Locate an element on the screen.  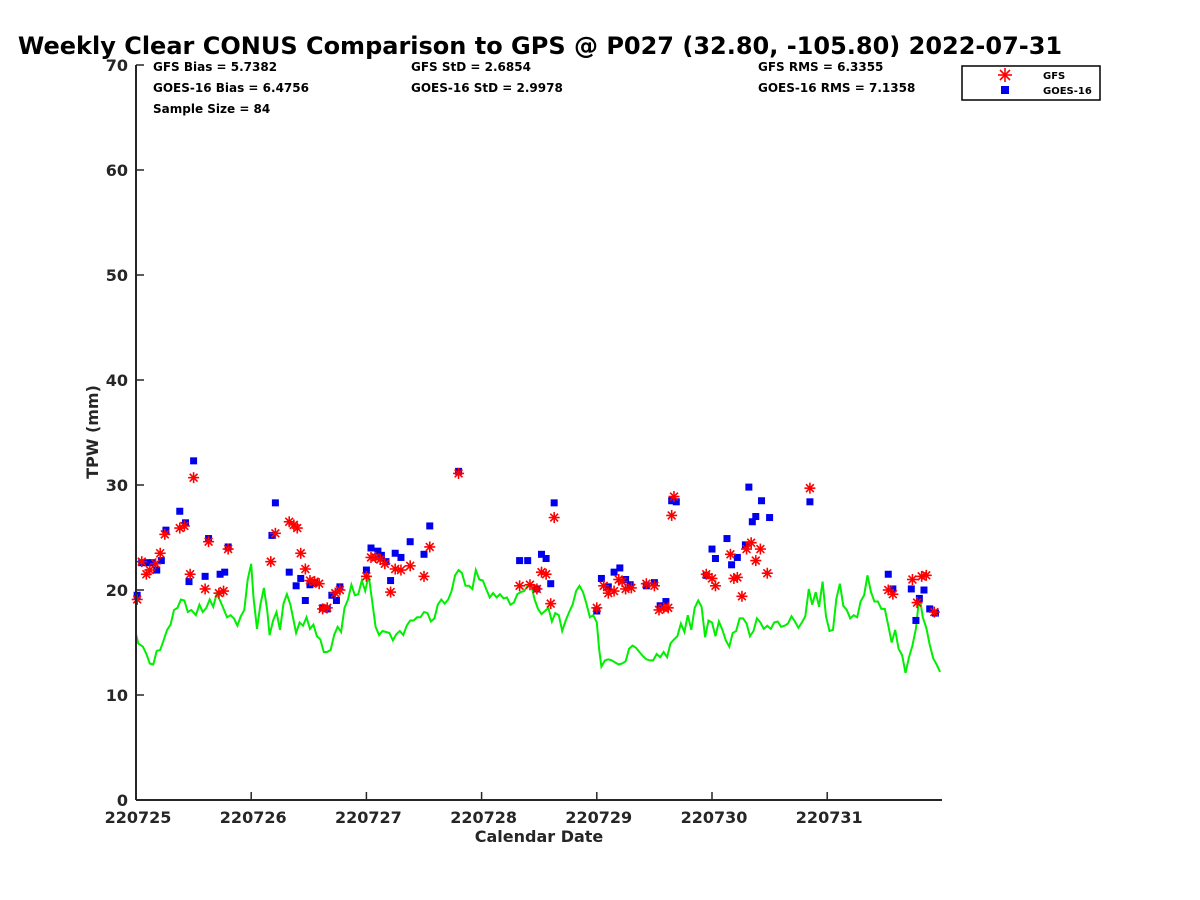
x-tick-label: 220731 is located at coordinates (829, 817).